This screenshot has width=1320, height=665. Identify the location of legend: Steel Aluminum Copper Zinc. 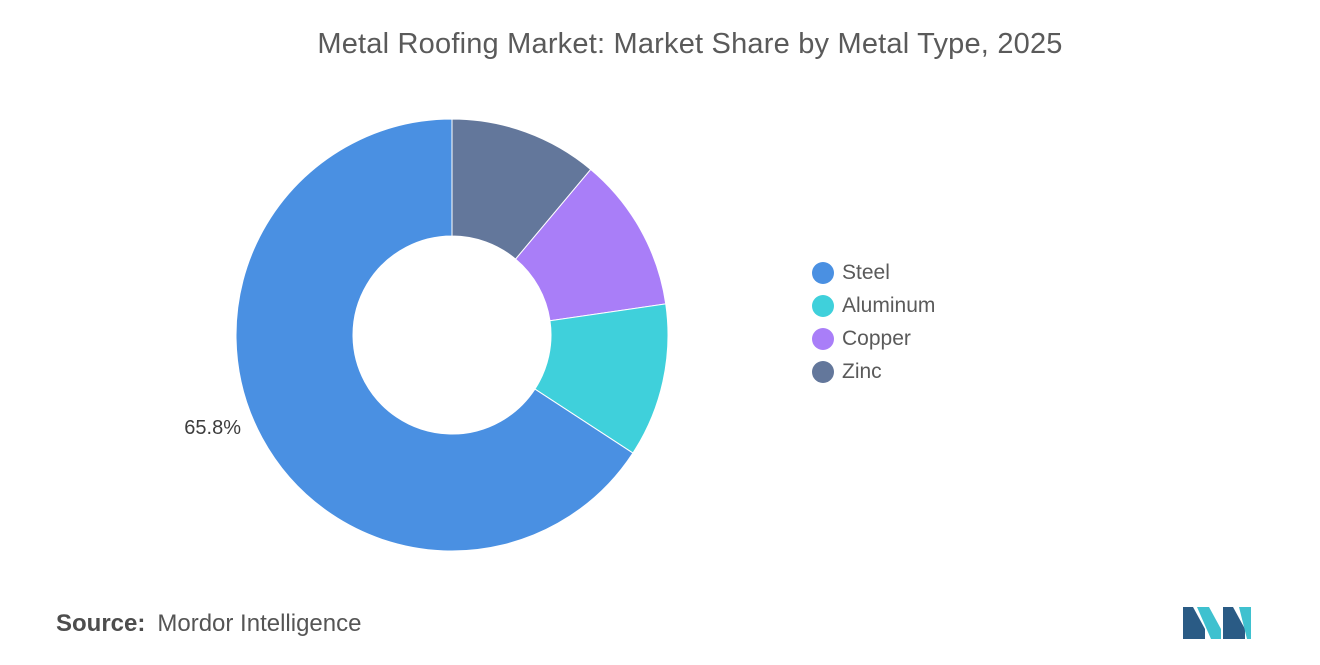
(873, 322).